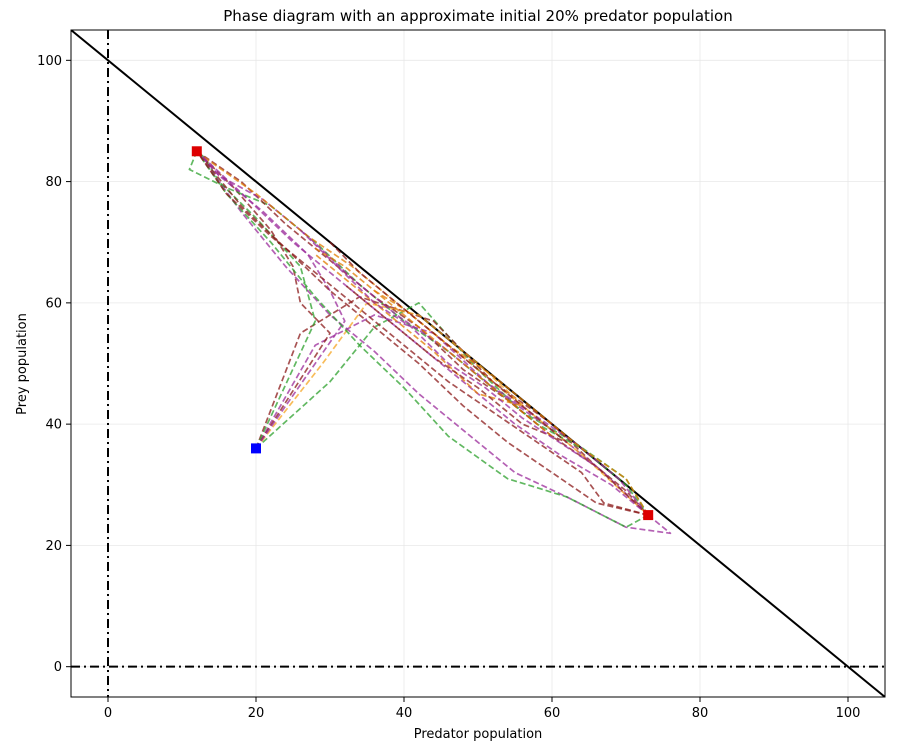 This screenshot has width=900, height=746. Describe the element at coordinates (848, 713) in the screenshot. I see `x-tick-label: 100` at that location.